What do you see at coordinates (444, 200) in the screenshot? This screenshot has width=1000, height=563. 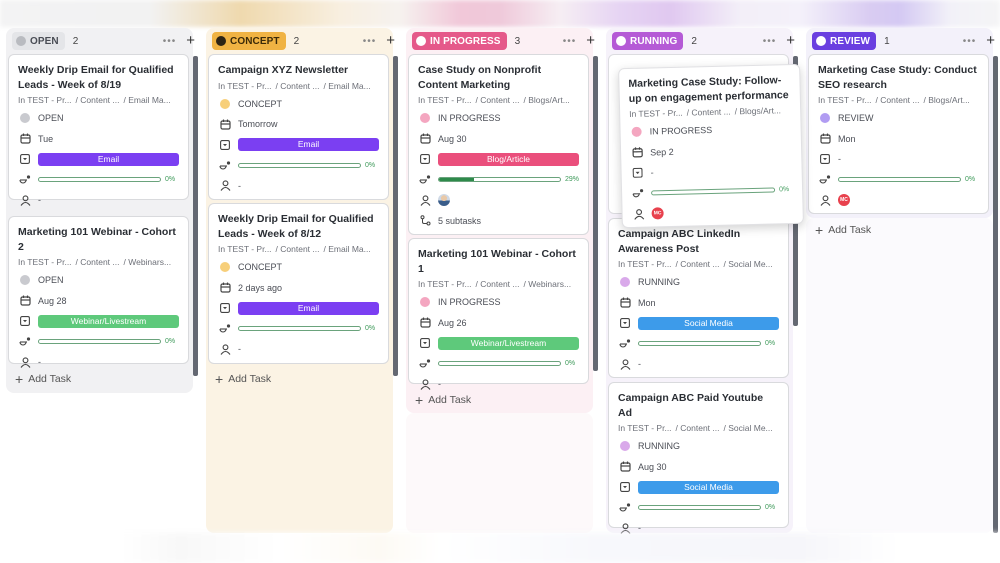 I see `assignee-avatar` at bounding box center [444, 200].